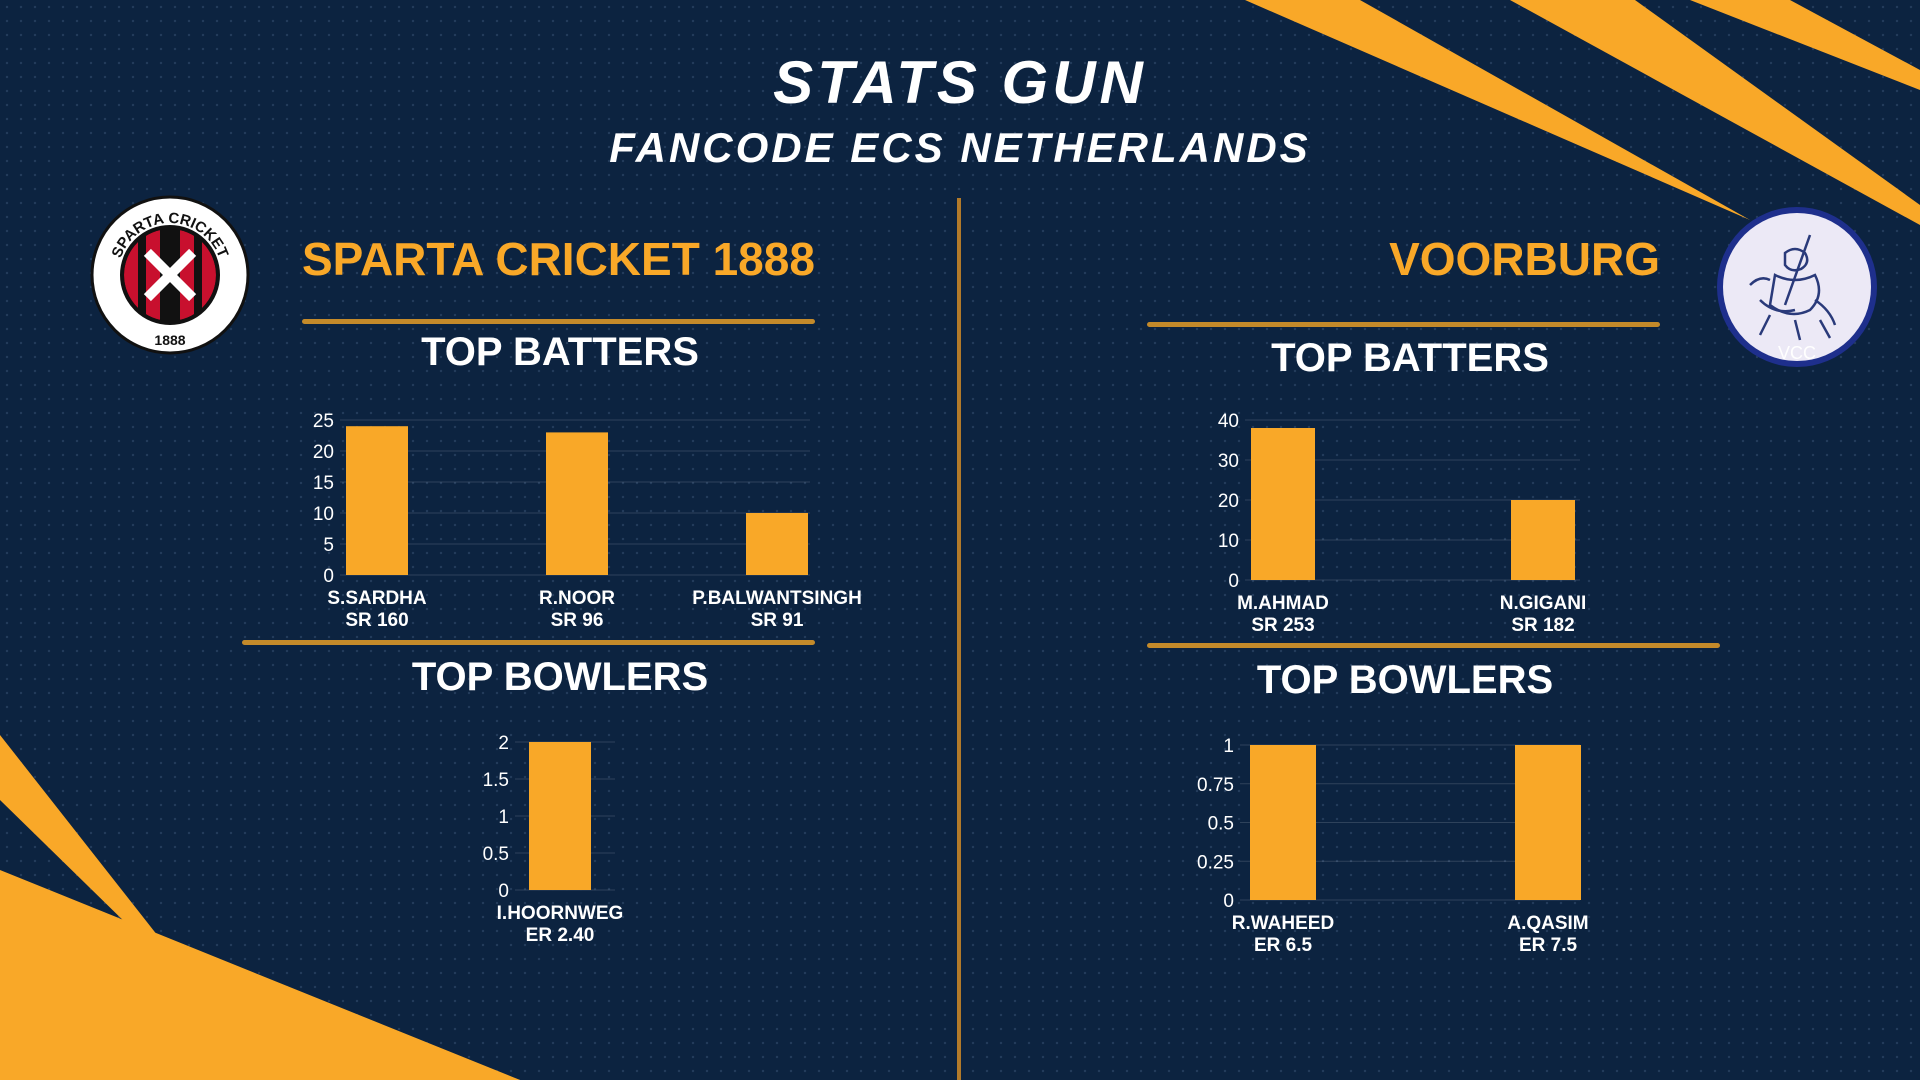 This screenshot has width=1920, height=1080. Describe the element at coordinates (577, 620) in the screenshot. I see `stat-label: SR 96` at that location.